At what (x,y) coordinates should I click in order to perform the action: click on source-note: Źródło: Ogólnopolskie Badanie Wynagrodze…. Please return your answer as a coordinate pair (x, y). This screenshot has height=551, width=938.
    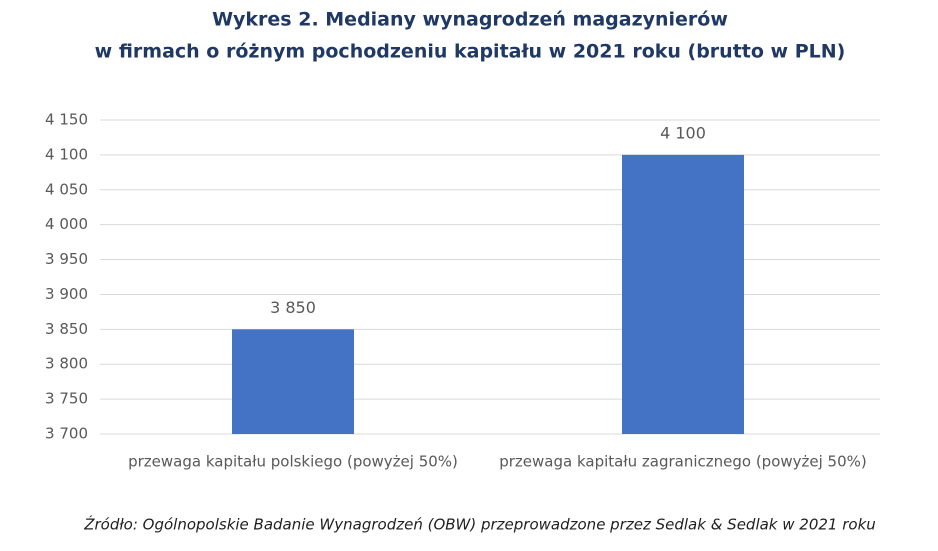
    Looking at the image, I should click on (479, 524).